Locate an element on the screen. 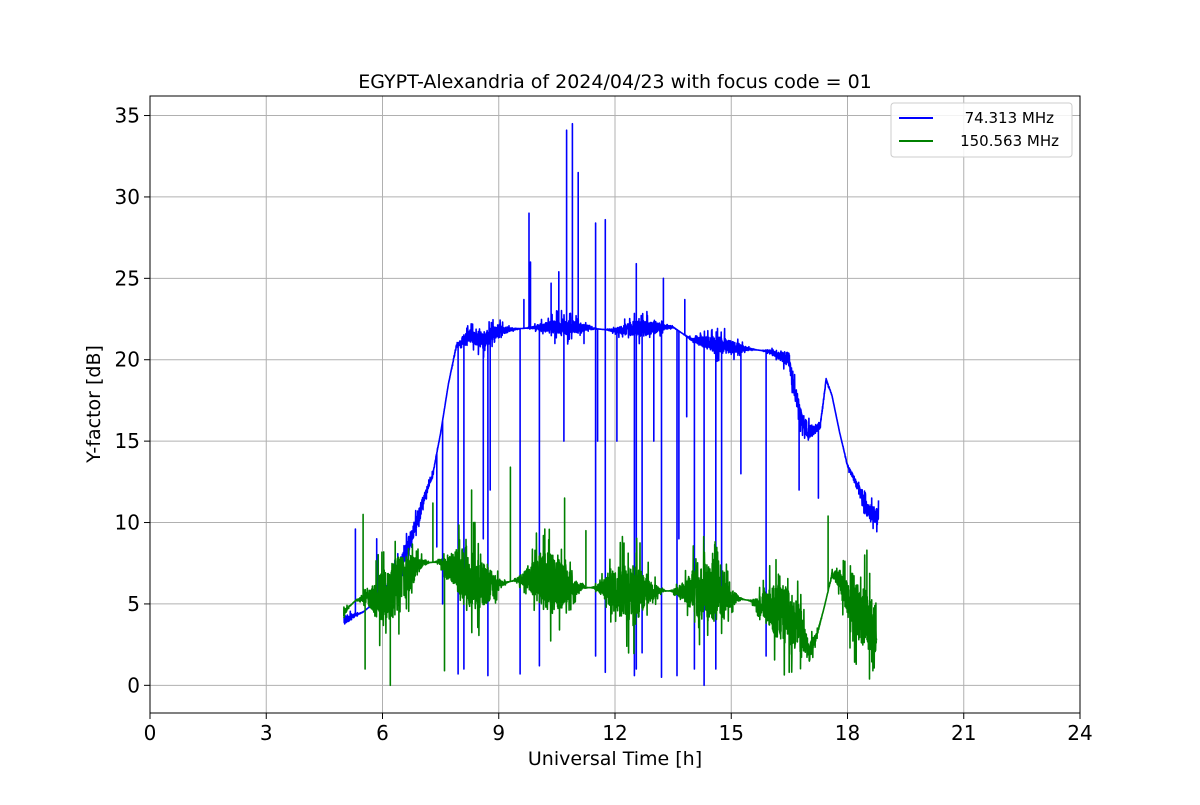 This screenshot has height=805, width=1200. y-tick-label: 20 is located at coordinates (127, 360).